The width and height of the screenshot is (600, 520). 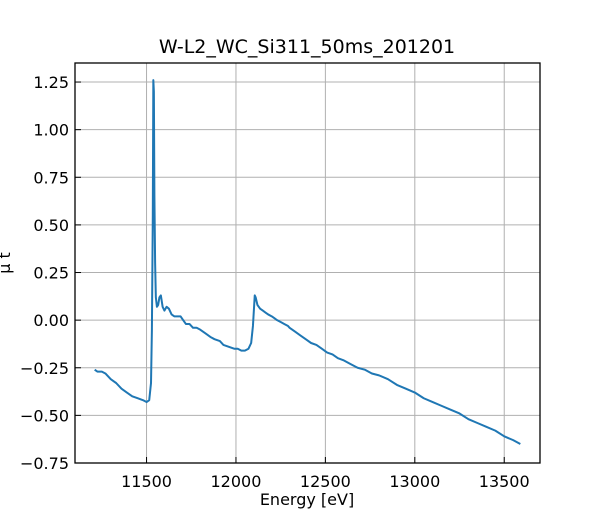 I want to click on x-tick-label: 11500, so click(x=146, y=481).